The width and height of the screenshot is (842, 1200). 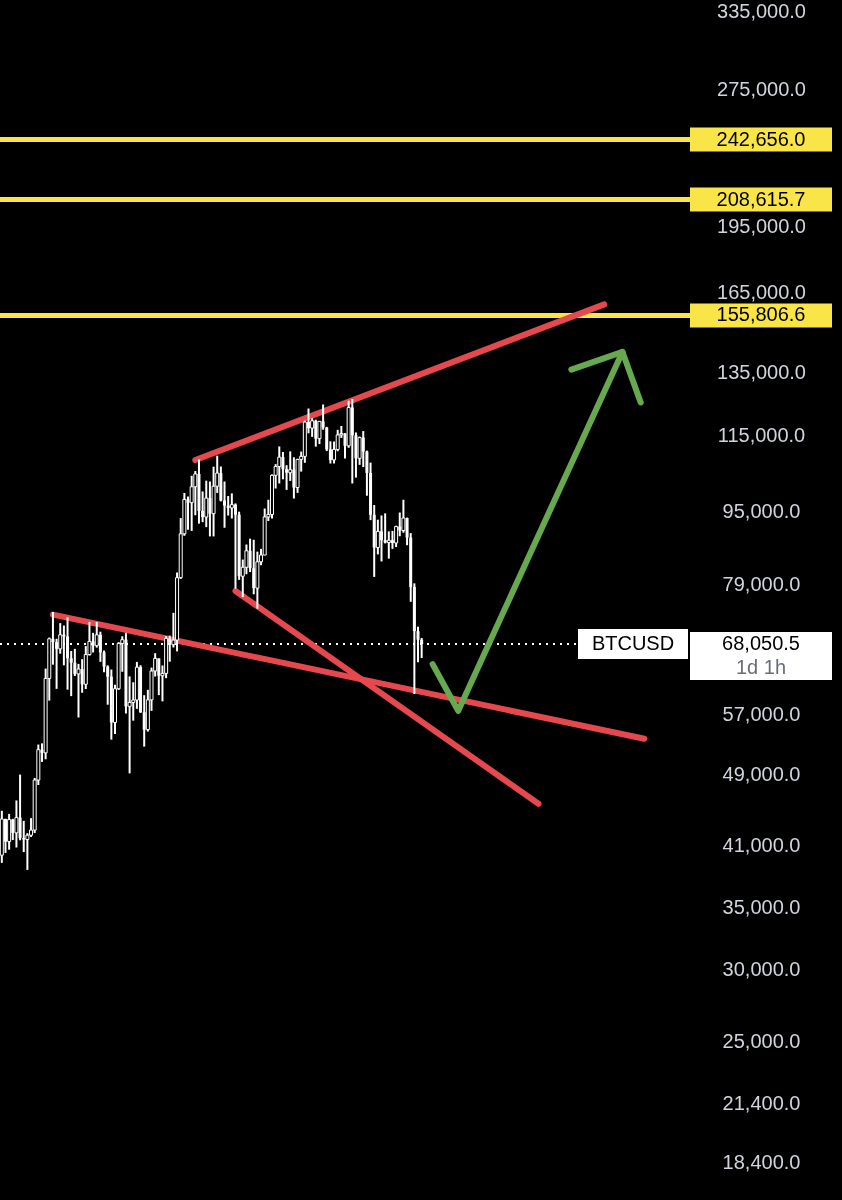 I want to click on text: 1d 1h, so click(x=761, y=667).